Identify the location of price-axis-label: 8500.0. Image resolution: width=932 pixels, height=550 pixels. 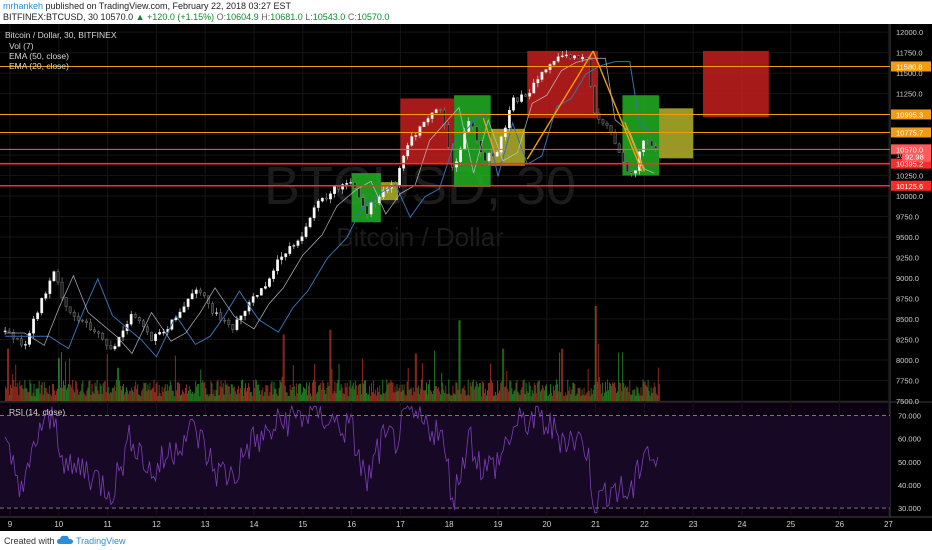
(907, 319).